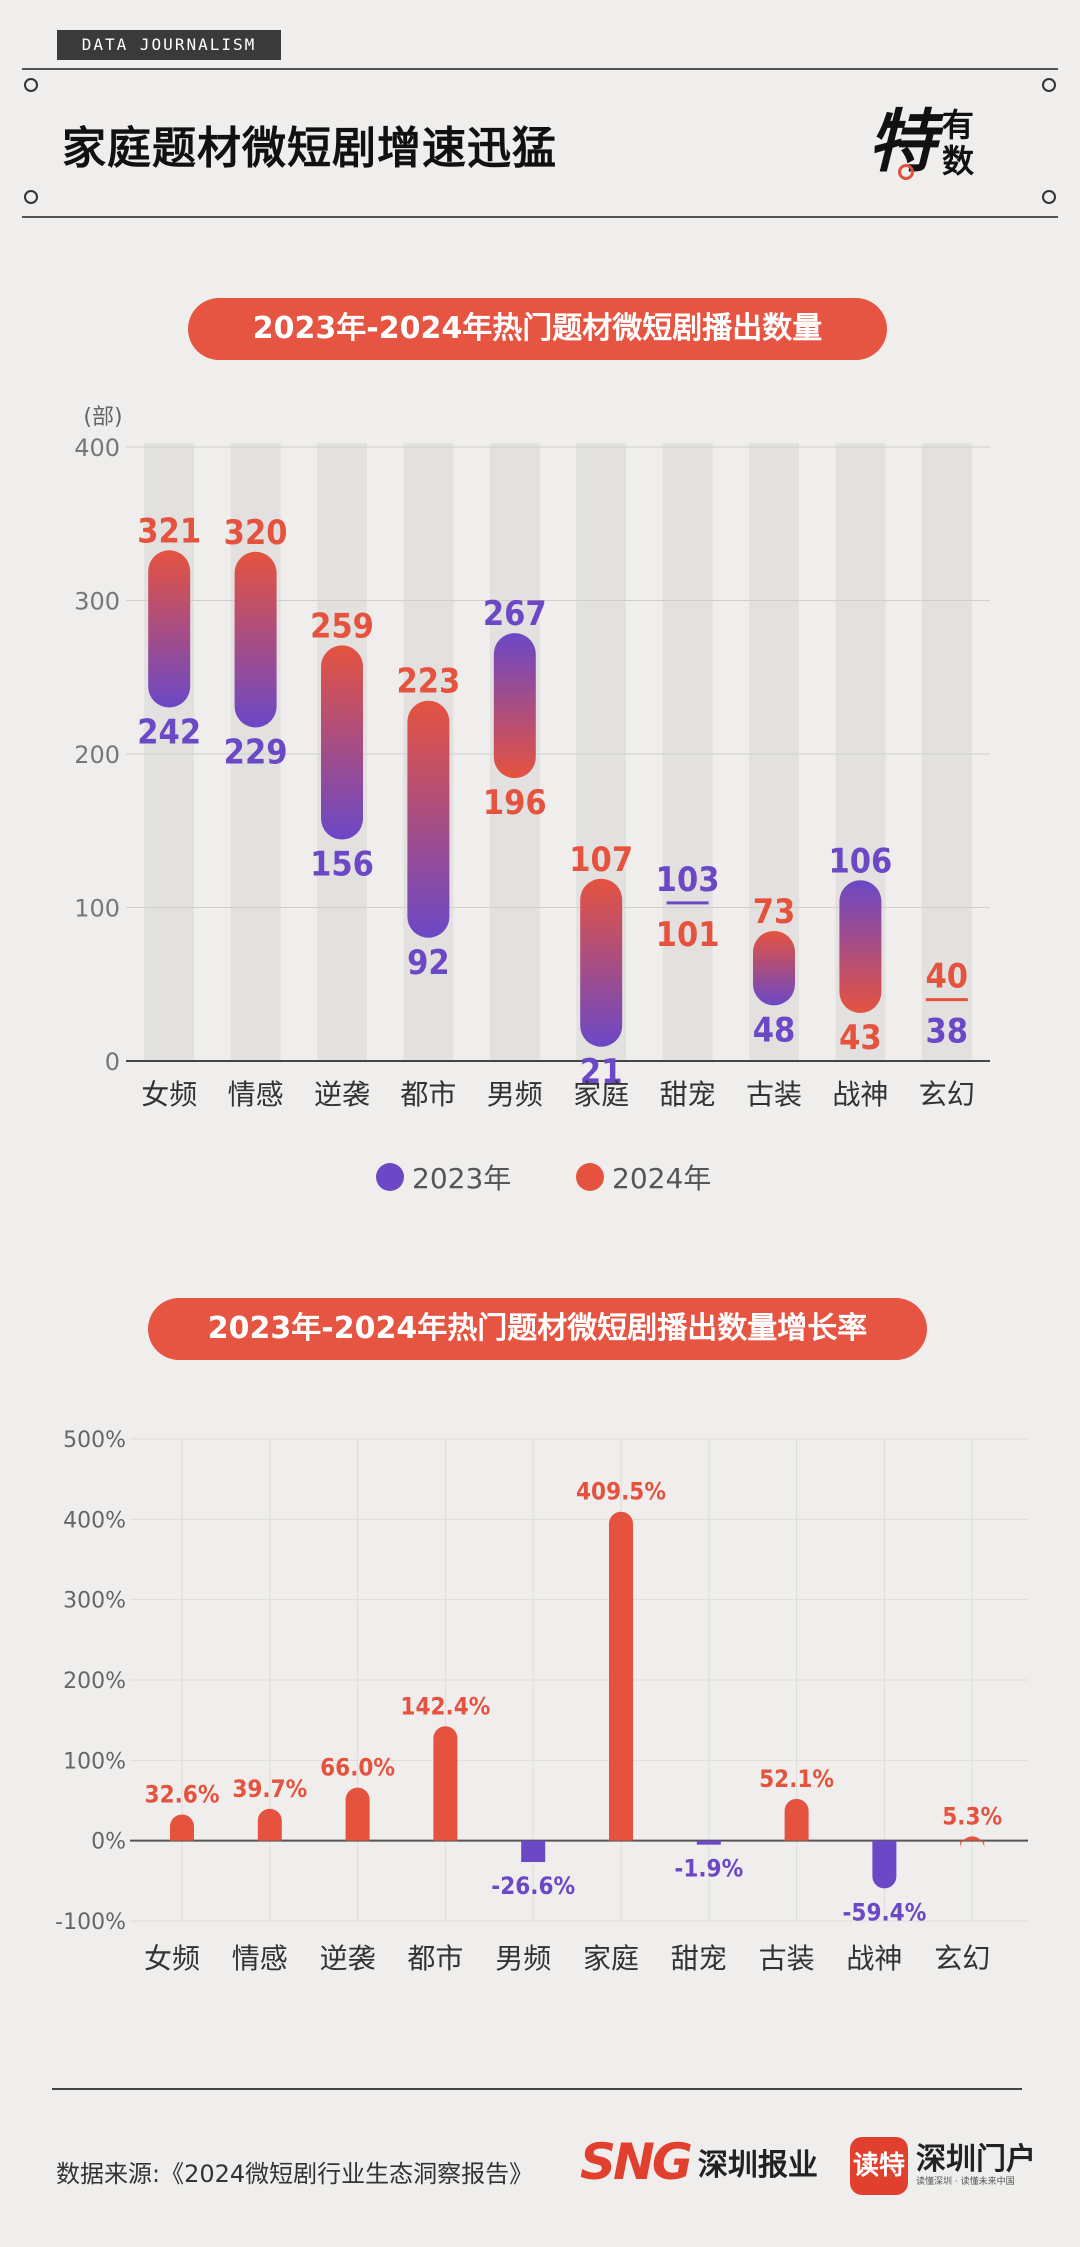 This screenshot has width=1080, height=2247. I want to click on value-label: 320, so click(256, 533).